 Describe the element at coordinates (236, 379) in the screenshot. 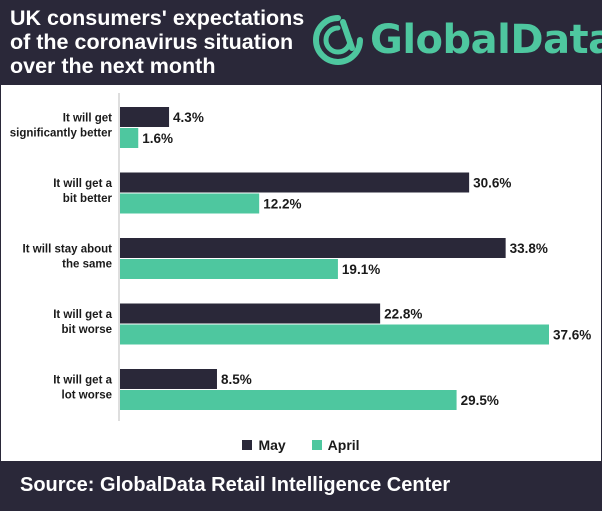

I see `data-label: 8.5%` at that location.